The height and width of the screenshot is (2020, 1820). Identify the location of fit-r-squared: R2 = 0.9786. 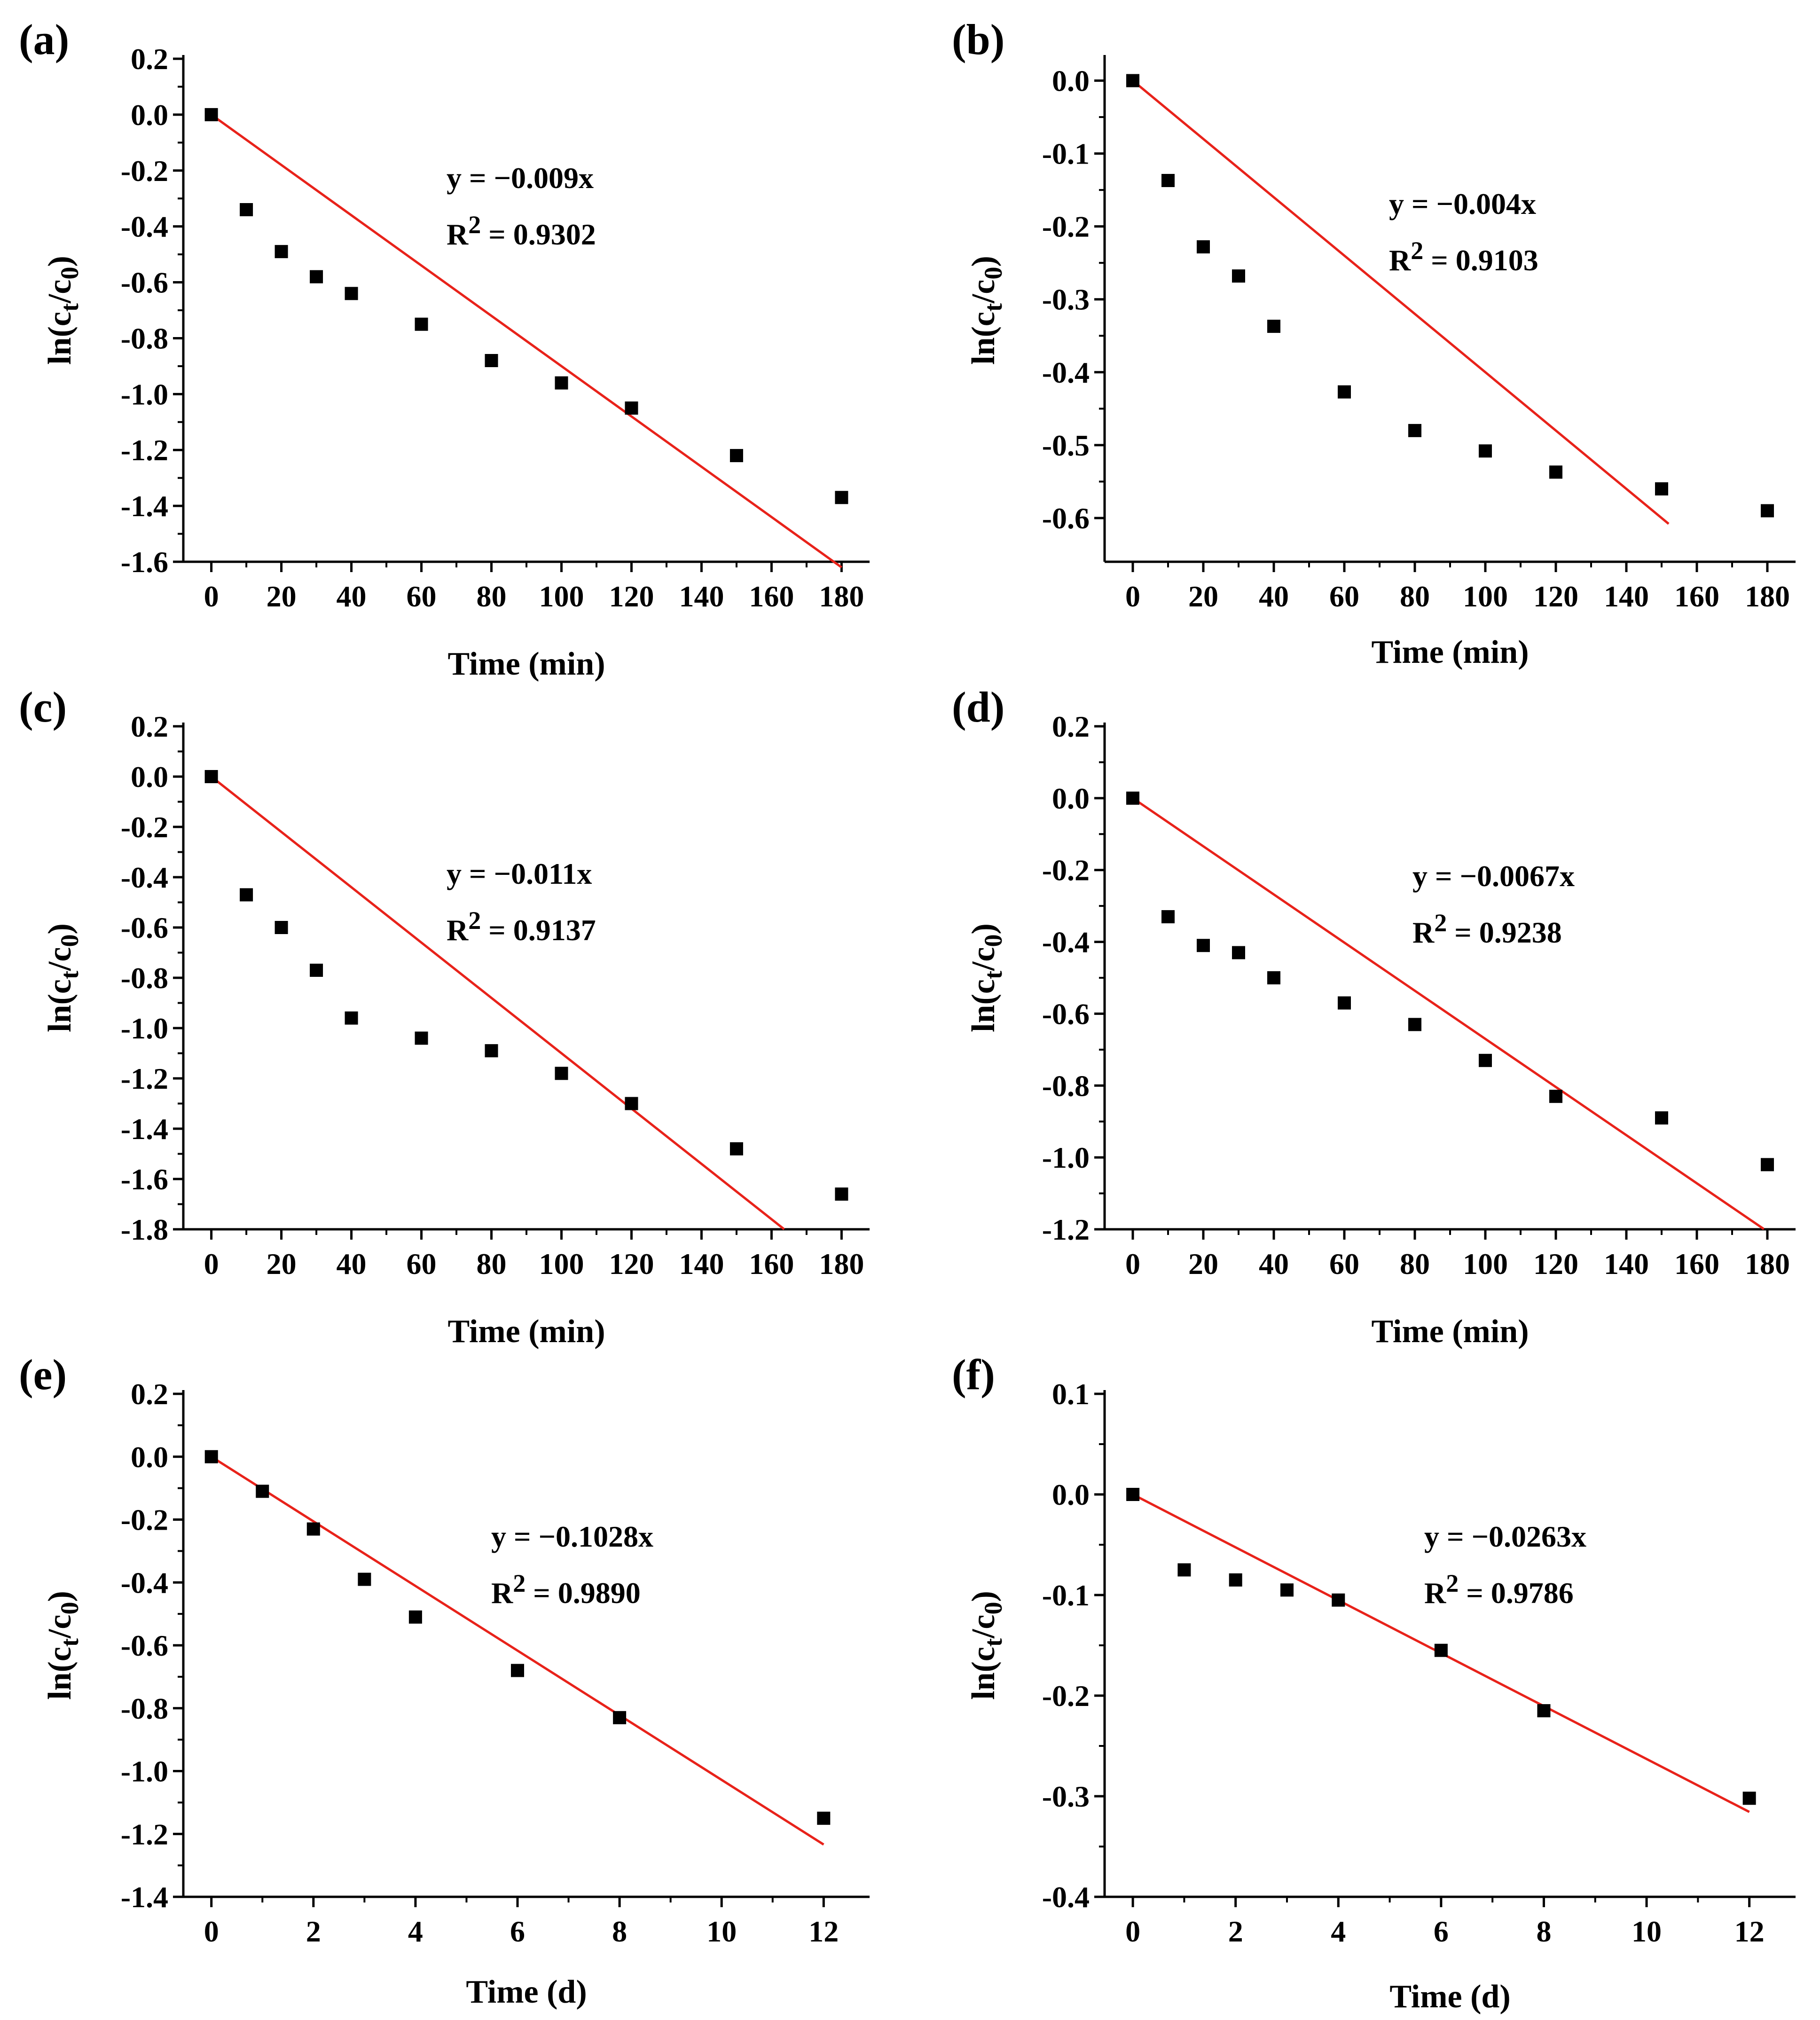
(1499, 1589).